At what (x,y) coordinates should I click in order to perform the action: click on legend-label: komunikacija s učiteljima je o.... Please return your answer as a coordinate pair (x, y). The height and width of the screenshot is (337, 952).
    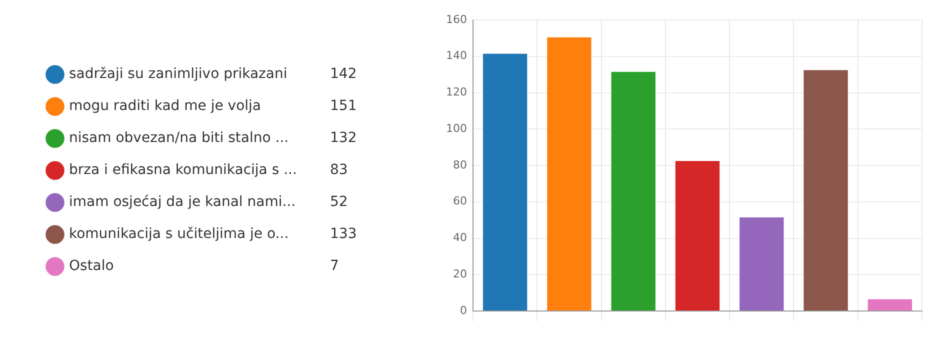
    Looking at the image, I should click on (179, 234).